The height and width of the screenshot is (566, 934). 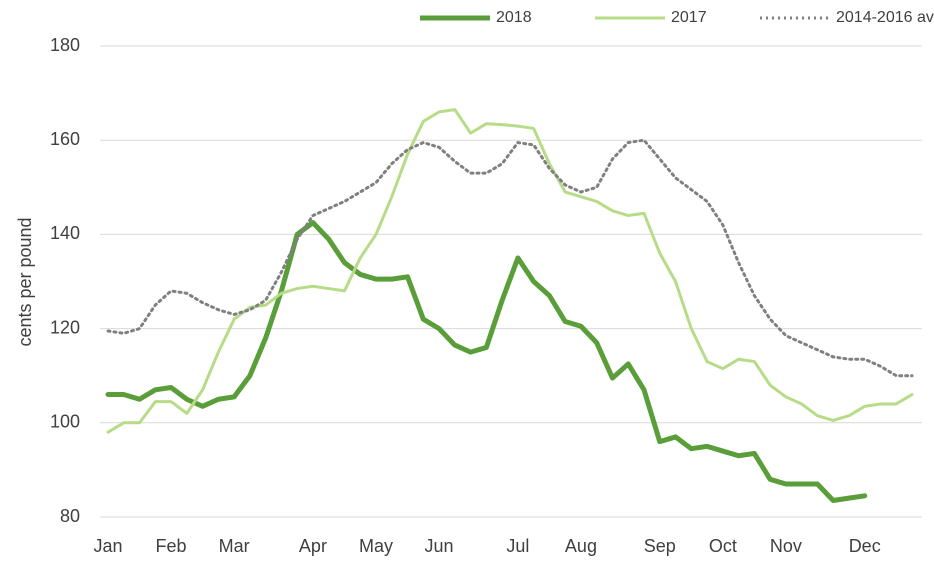 What do you see at coordinates (65, 139) in the screenshot?
I see `y-tick-label: 160` at bounding box center [65, 139].